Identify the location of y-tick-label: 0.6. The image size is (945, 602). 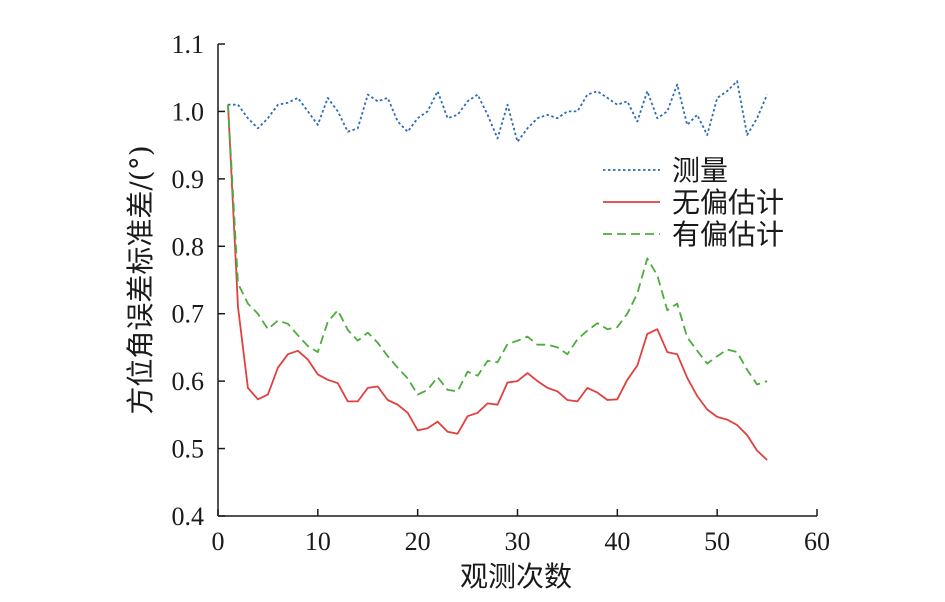
(188, 381).